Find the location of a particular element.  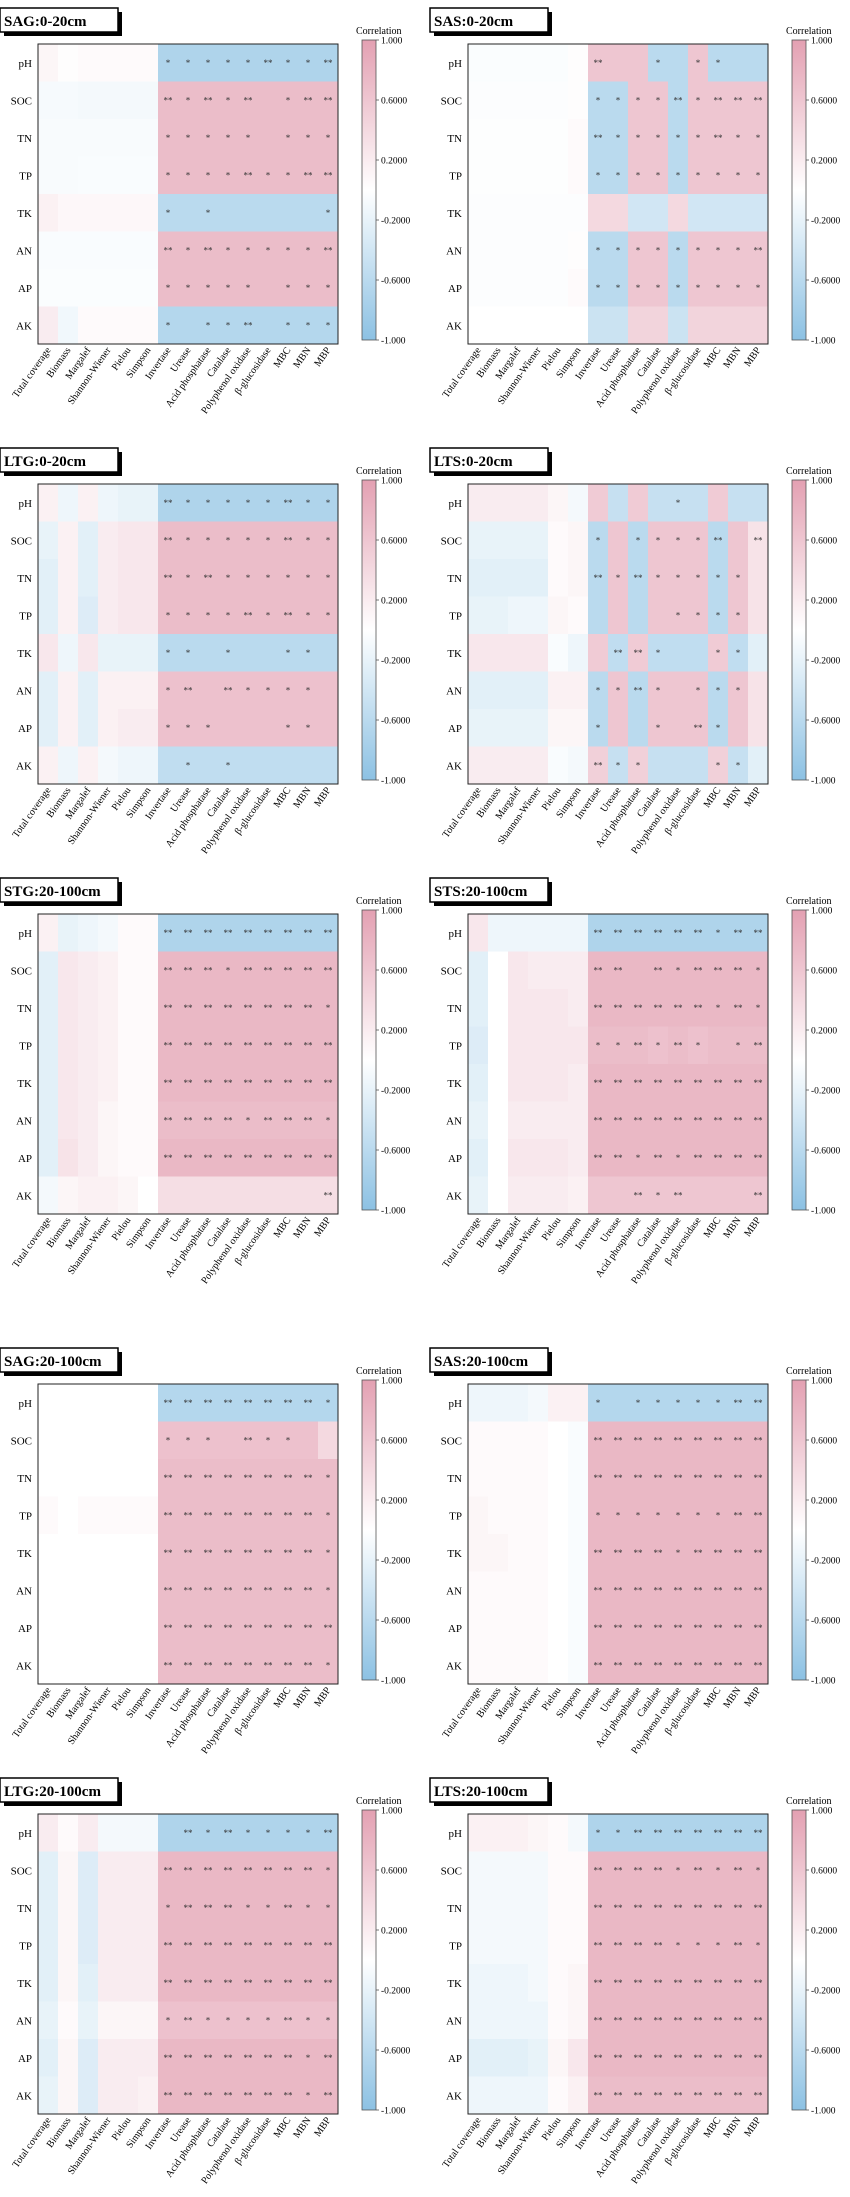

column-label: MBN is located at coordinates (302, 2127).